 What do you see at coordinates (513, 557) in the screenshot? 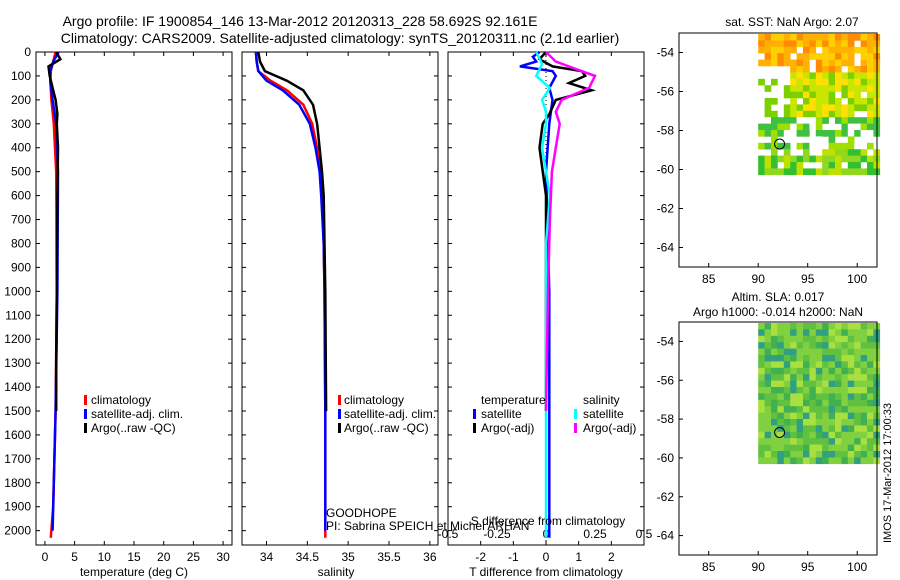
I see `xtick-label: -1` at bounding box center [513, 557].